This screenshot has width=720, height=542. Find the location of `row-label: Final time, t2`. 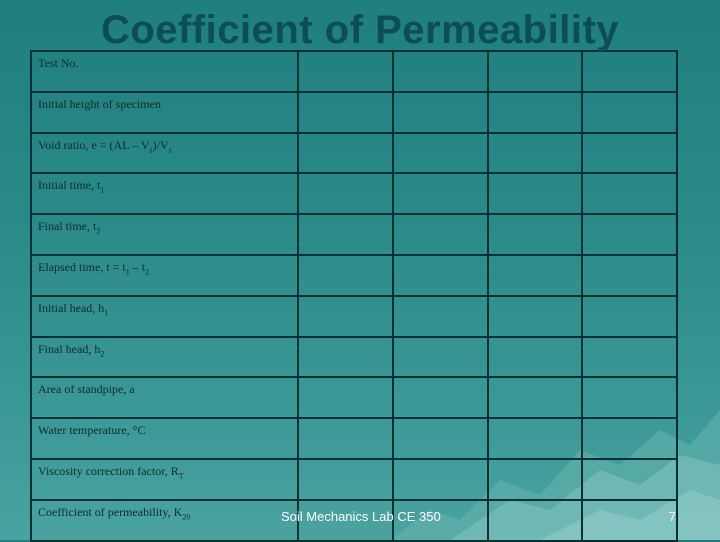

row-label: Final time, t2 is located at coordinates (164, 234).